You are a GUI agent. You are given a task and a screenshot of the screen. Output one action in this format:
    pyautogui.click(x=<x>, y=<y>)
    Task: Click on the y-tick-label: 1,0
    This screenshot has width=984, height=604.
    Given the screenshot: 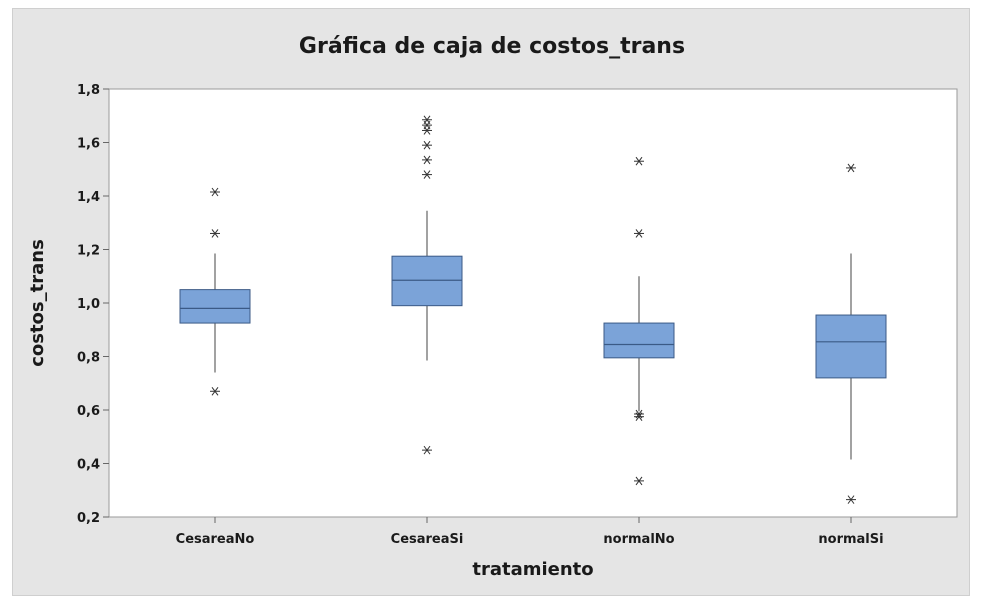 What is the action you would take?
    pyautogui.click(x=88, y=304)
    